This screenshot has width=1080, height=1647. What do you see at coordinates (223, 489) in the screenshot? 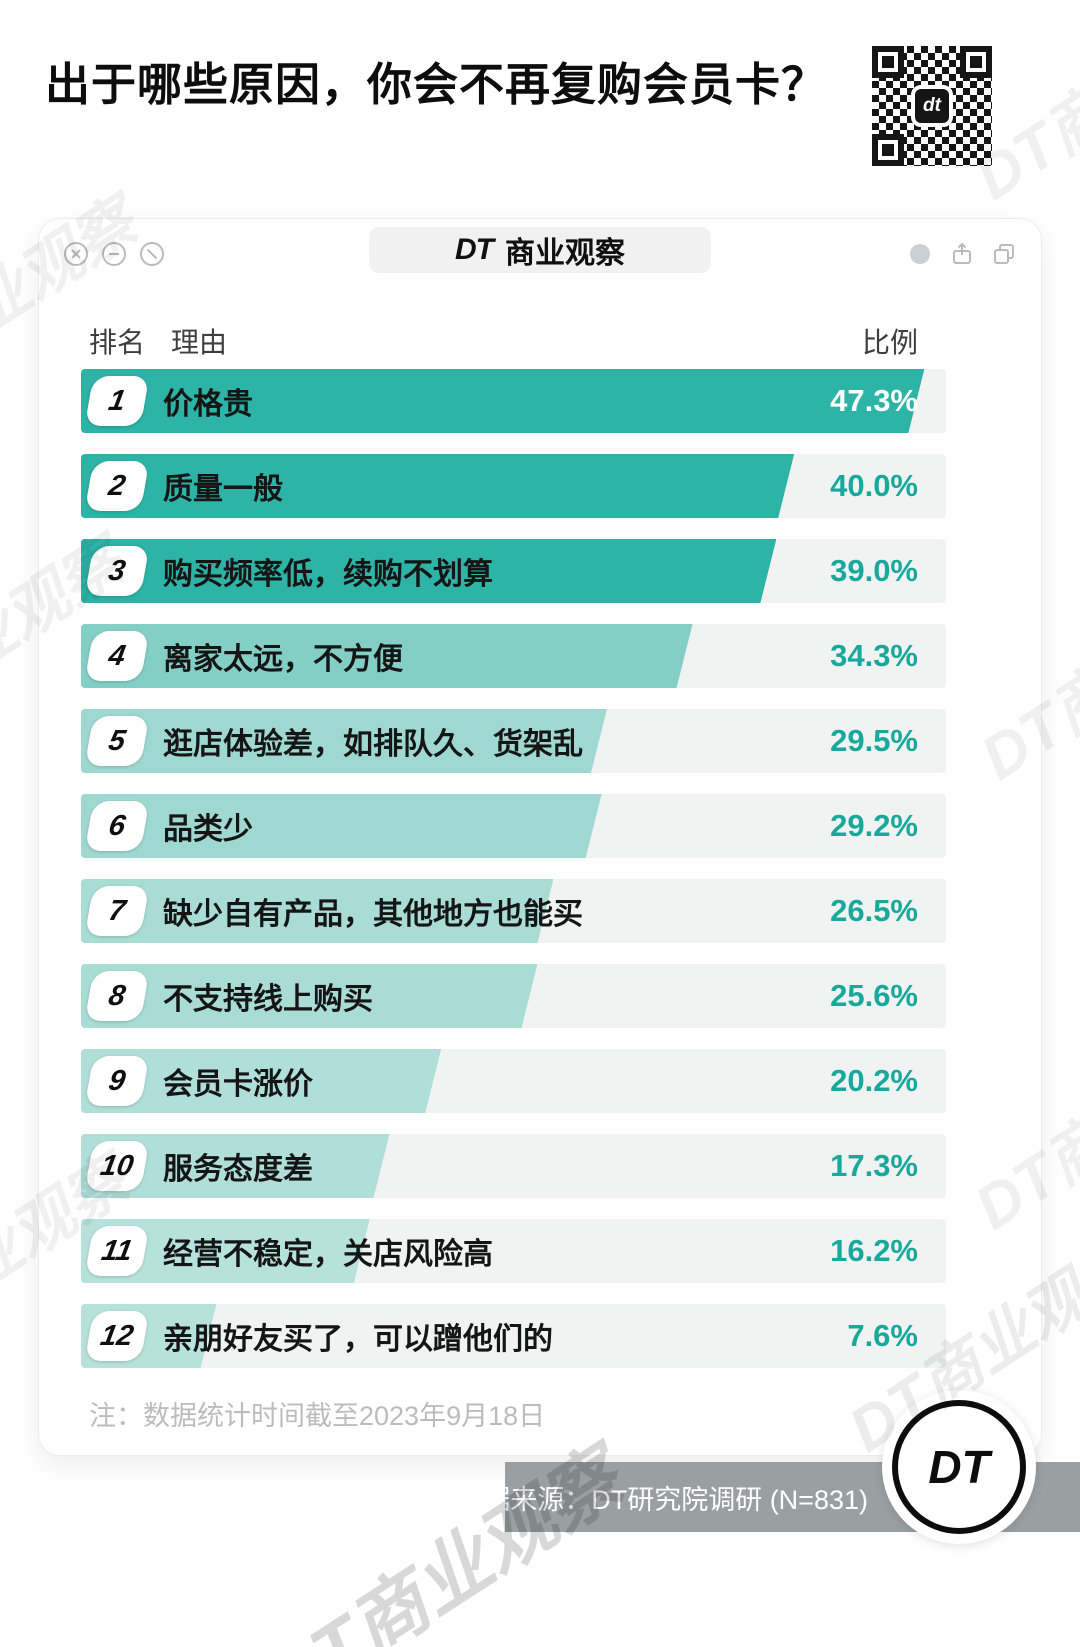
I see `bar-label: 质量一般` at bounding box center [223, 489].